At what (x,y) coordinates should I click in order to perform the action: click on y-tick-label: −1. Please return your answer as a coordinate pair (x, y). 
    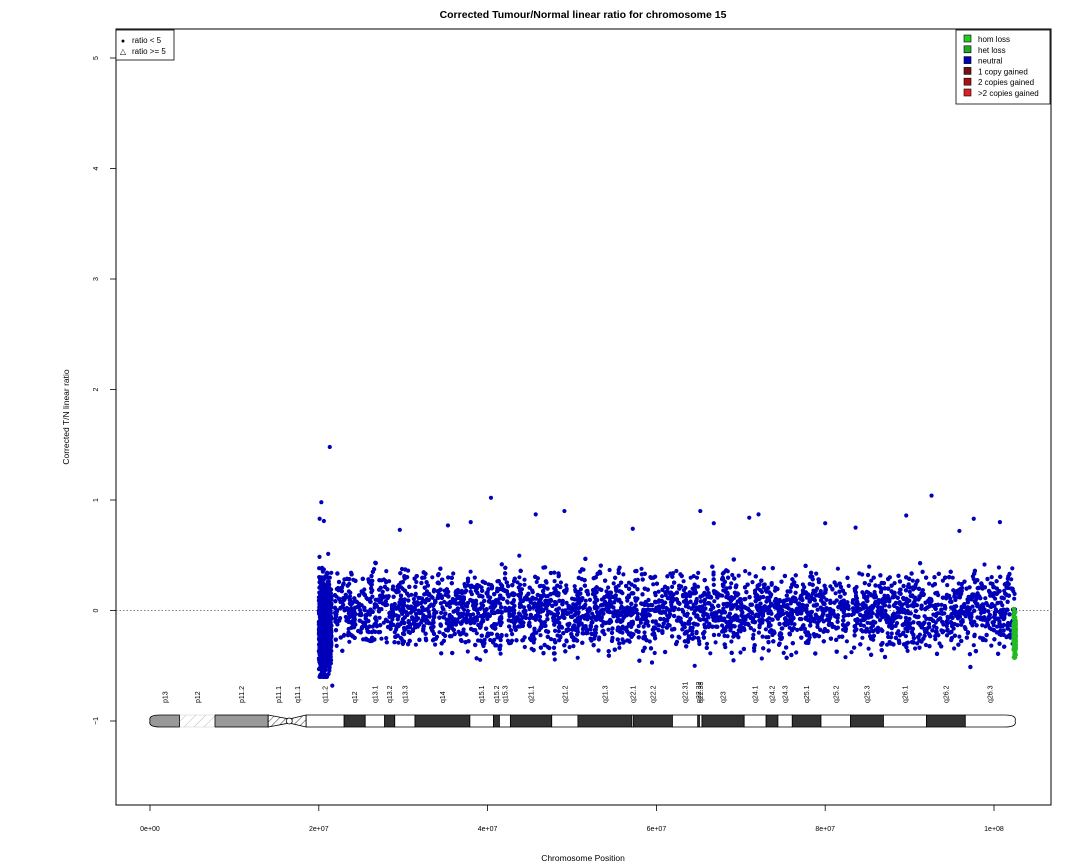
    Looking at the image, I should click on (96, 721).